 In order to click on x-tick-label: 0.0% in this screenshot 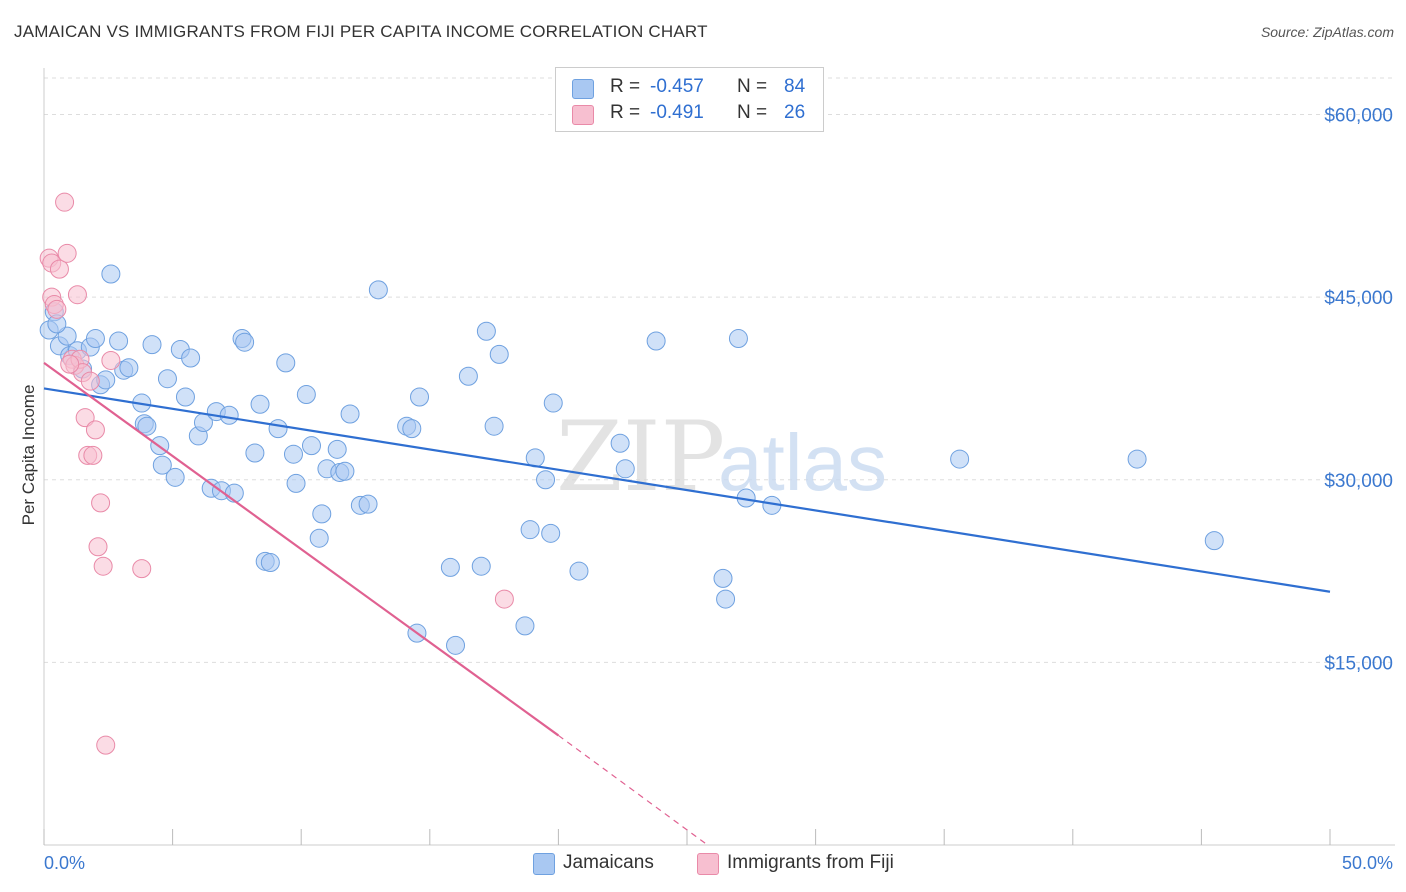, I will do `click(64, 863)`.